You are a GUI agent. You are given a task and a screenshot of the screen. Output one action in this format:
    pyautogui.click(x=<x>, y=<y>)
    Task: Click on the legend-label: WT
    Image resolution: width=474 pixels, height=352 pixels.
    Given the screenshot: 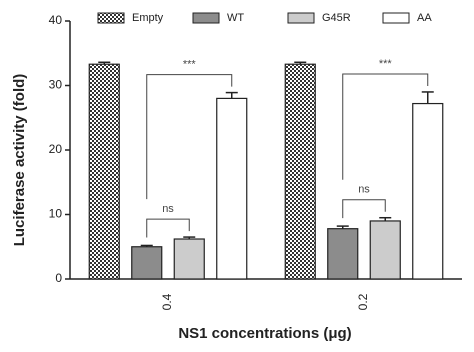 What is the action you would take?
    pyautogui.click(x=235, y=18)
    